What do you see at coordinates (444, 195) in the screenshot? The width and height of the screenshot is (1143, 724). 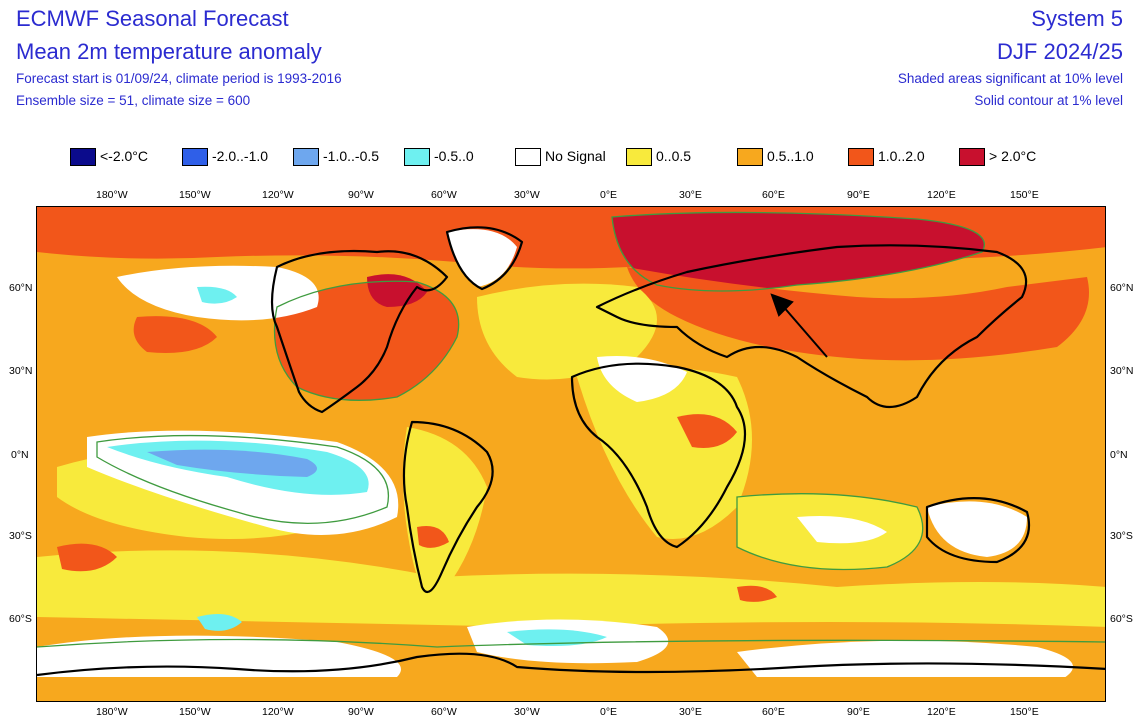 I see `lon-label-top: 60°W` at bounding box center [444, 195].